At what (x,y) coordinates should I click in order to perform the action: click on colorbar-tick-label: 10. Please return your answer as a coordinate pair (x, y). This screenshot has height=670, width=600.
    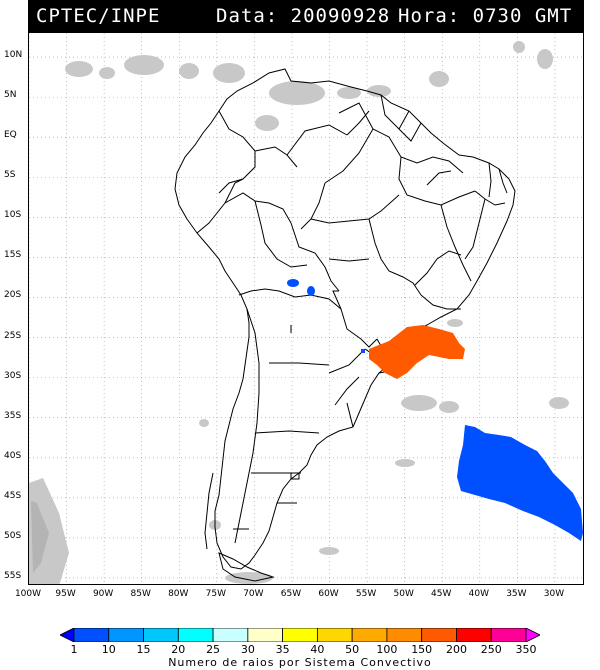
    Looking at the image, I should click on (108, 649).